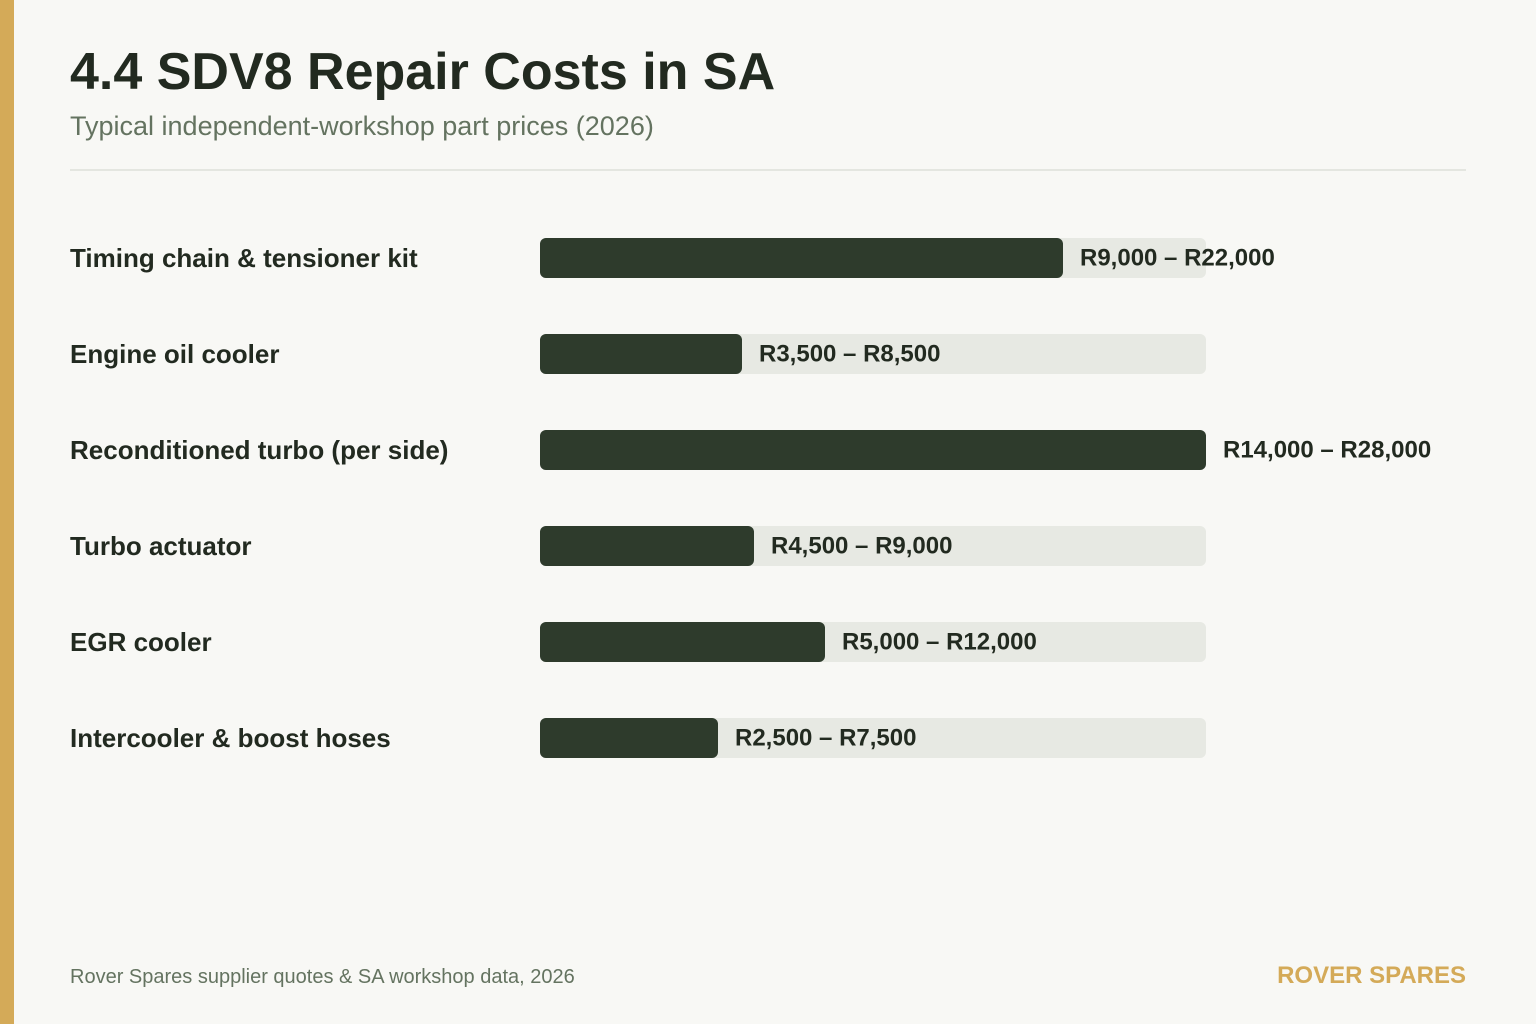 The image size is (1536, 1024). What do you see at coordinates (244, 258) in the screenshot?
I see `category-label: Timing chain & tensioner kit` at bounding box center [244, 258].